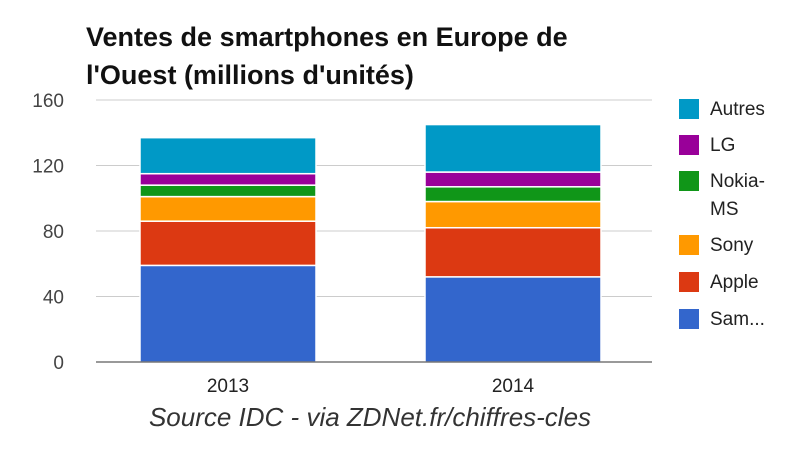  Describe the element at coordinates (327, 37) in the screenshot. I see `chart-title-line-1: Ventes de smartphones en Europe de` at that location.